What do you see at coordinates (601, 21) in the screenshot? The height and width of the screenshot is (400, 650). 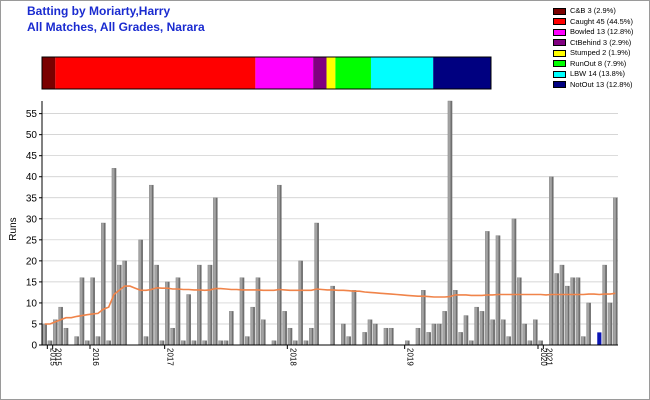 I see `legend-label: Caught 45 (44.5%)` at bounding box center [601, 21].